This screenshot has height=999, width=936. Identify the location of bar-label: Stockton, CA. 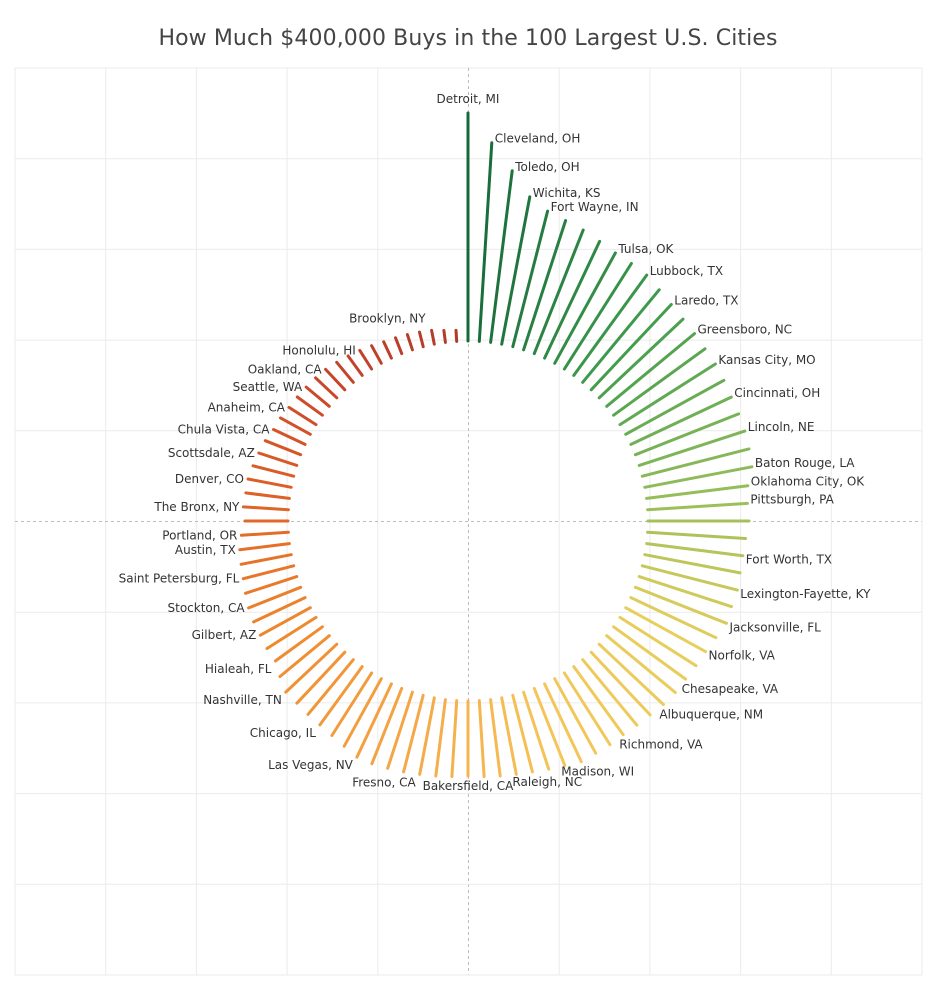
(207, 608).